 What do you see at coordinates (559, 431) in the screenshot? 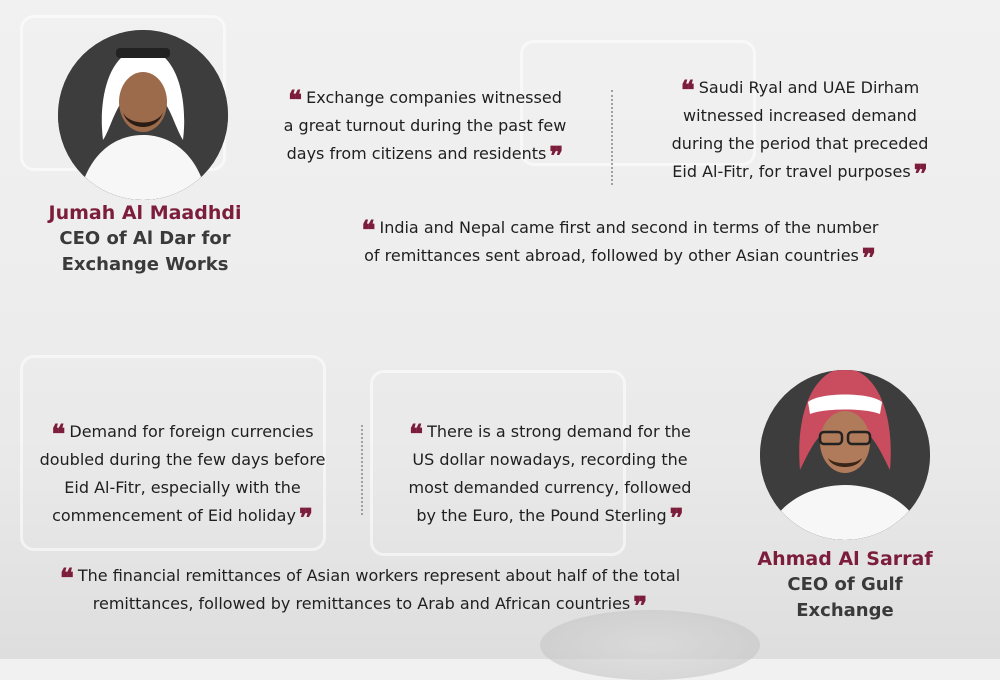
I see `quote-line: There is a strong demand for the` at bounding box center [559, 431].